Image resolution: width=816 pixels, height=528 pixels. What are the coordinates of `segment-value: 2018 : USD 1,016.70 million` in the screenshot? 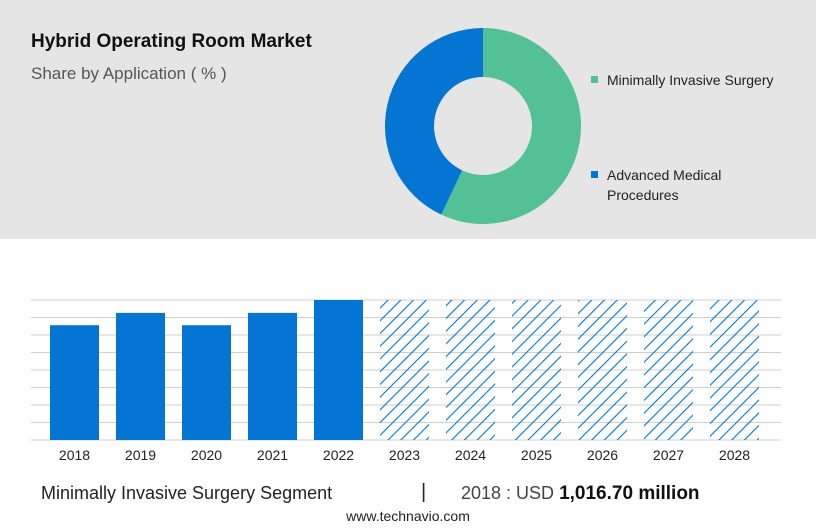 It's located at (580, 494).